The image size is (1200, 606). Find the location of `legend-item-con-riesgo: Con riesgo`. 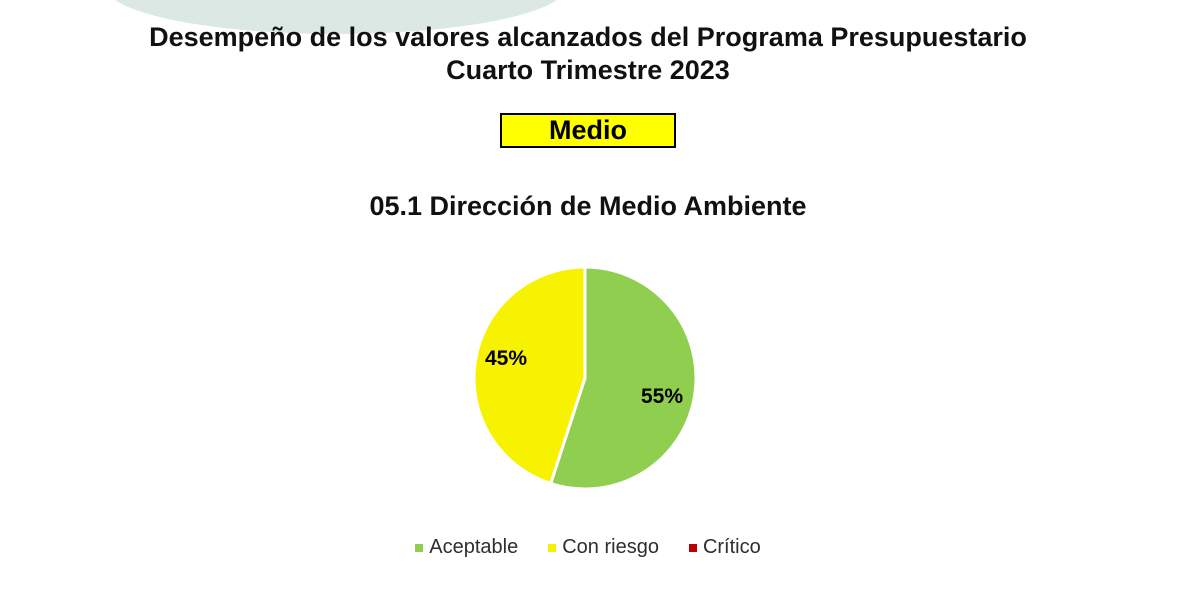

legend-item-con-riesgo: Con riesgo is located at coordinates (603, 547).